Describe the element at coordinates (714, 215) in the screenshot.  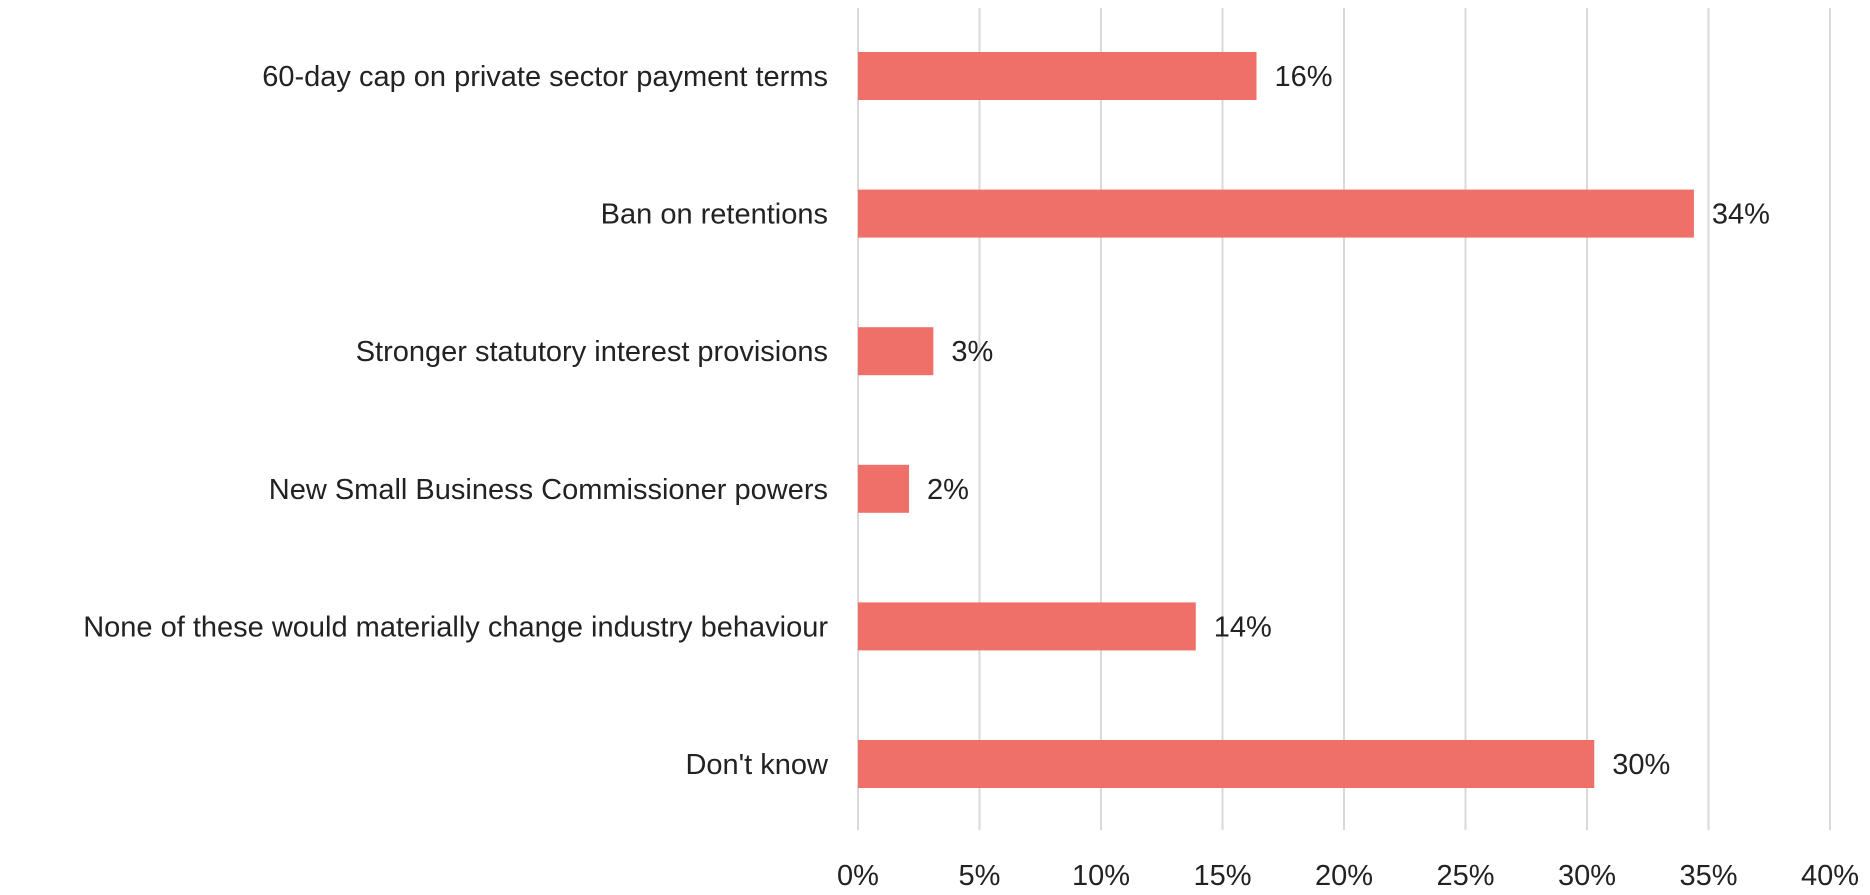
I see `category-label: Ban on retentions` at that location.